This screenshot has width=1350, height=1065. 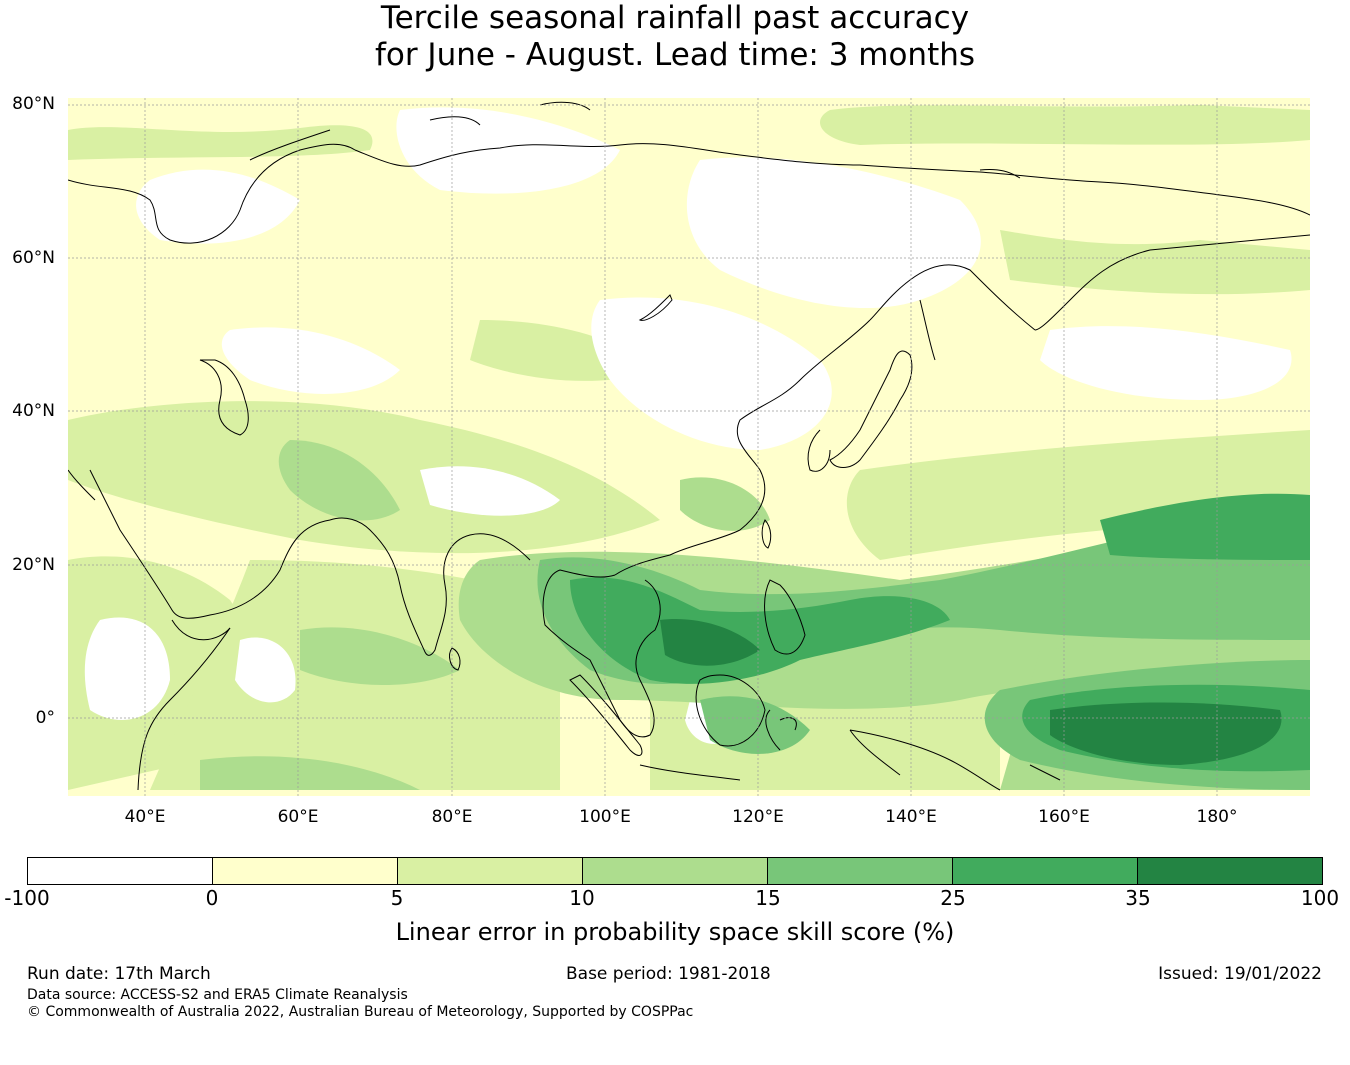 I want to click on coast-sumatra, so click(x=606, y=715).